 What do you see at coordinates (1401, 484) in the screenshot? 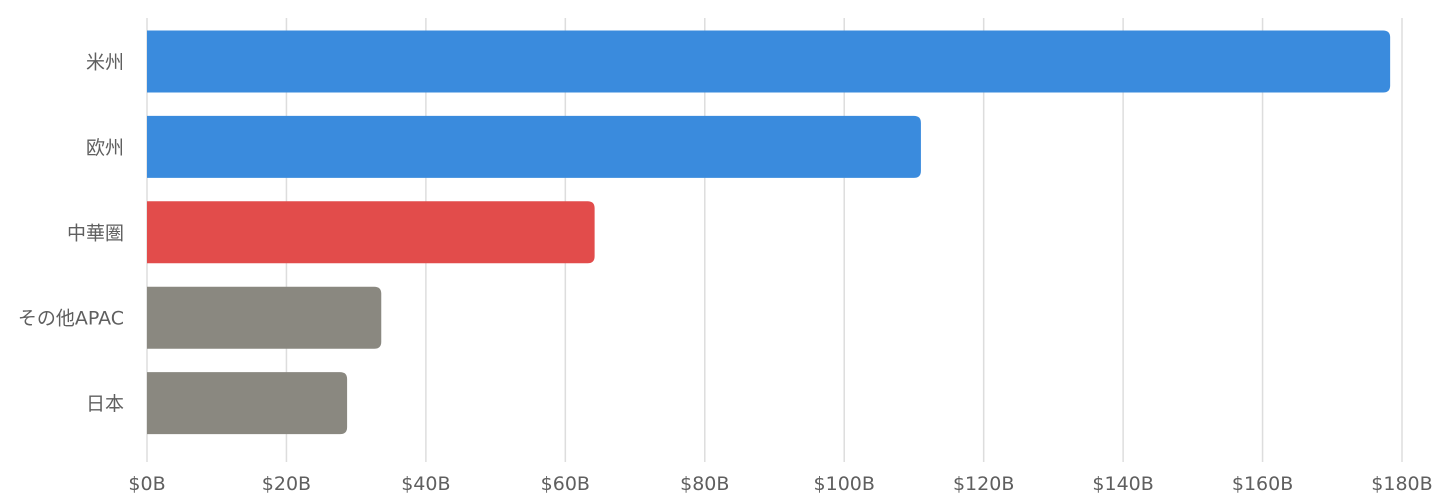
I see `x-tick-label: $180B` at bounding box center [1401, 484].